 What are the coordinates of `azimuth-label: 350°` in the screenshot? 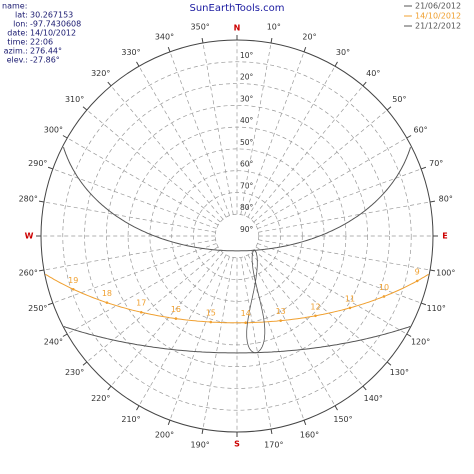 It's located at (200, 27).